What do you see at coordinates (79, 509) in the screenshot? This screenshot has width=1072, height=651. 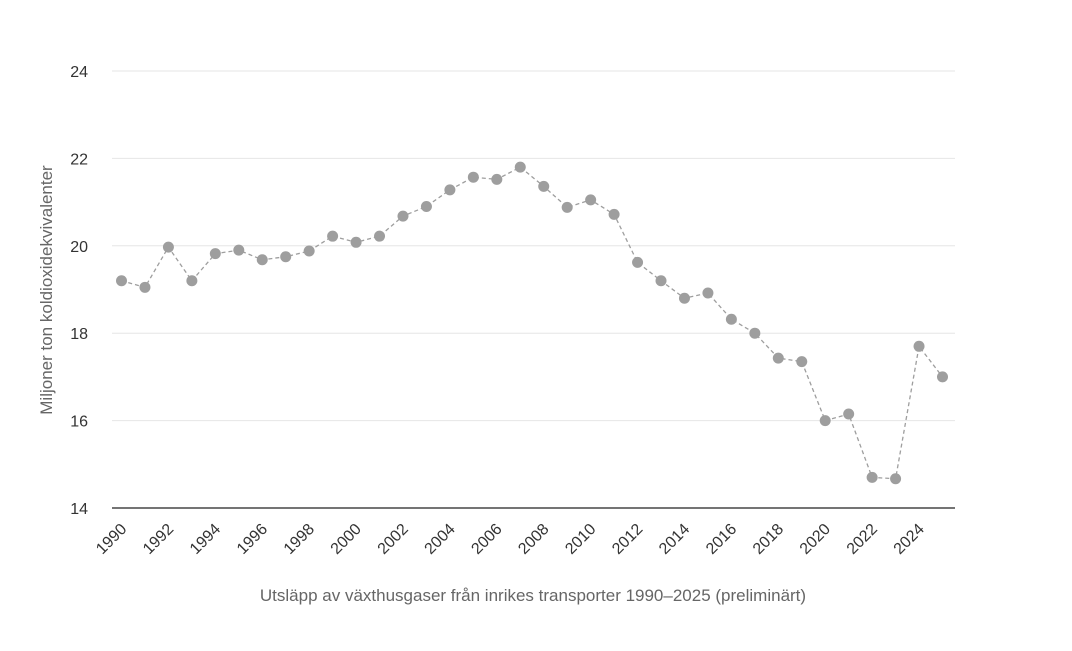 I see `y-tick-label: 14` at bounding box center [79, 509].